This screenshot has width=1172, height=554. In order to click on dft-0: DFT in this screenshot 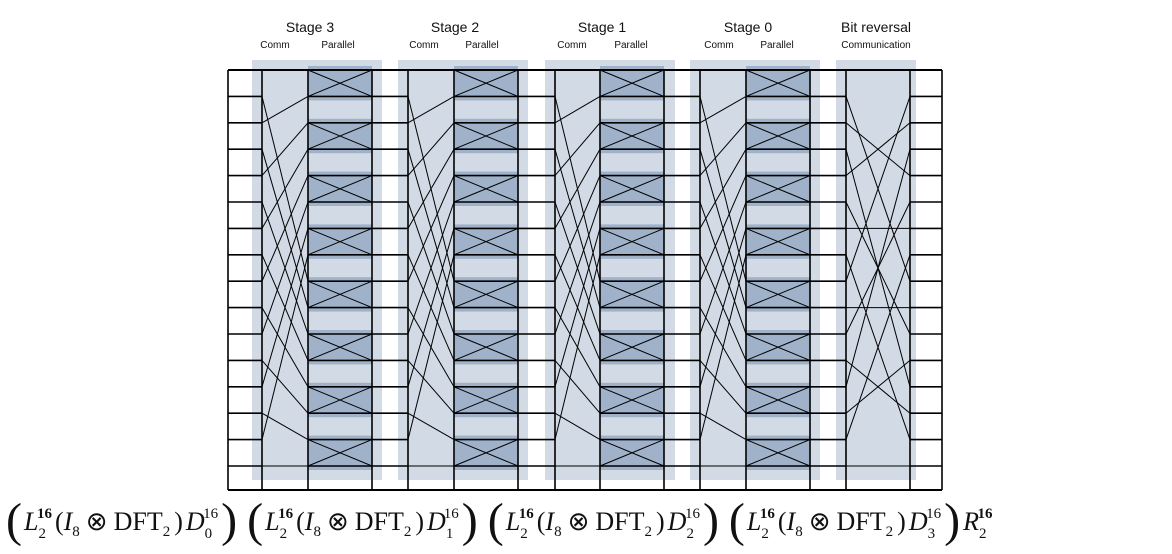, I will do `click(138, 521)`.